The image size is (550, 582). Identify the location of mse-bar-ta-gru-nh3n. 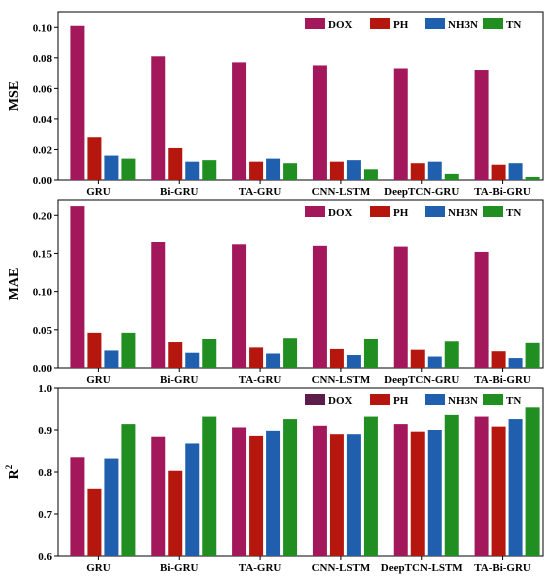
(273, 169).